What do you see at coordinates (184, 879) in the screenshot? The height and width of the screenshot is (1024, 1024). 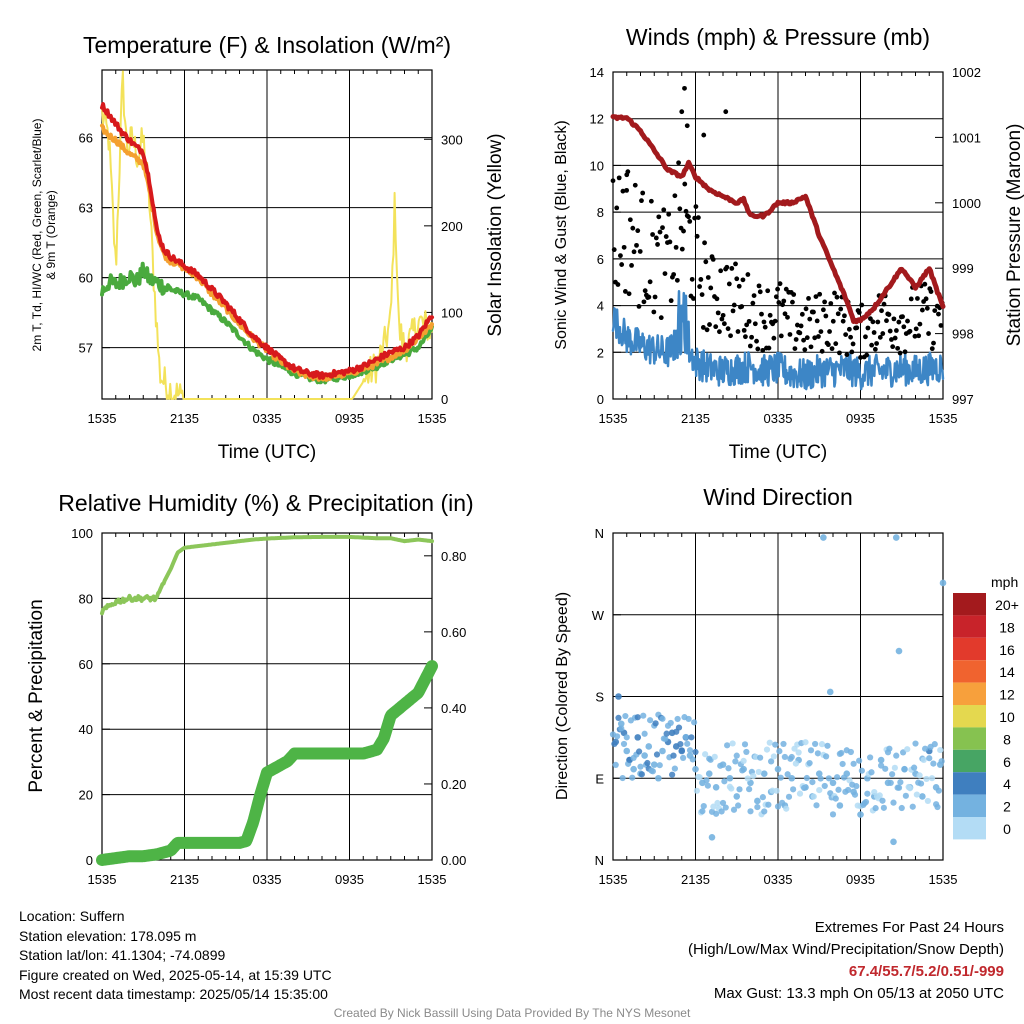 I see `x-tick-label: 2135` at bounding box center [184, 879].